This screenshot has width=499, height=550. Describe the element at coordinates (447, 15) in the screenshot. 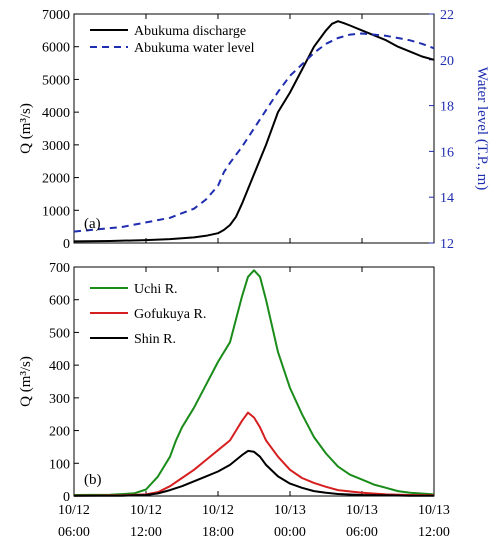

I see `right-tick-label: 22` at that location.